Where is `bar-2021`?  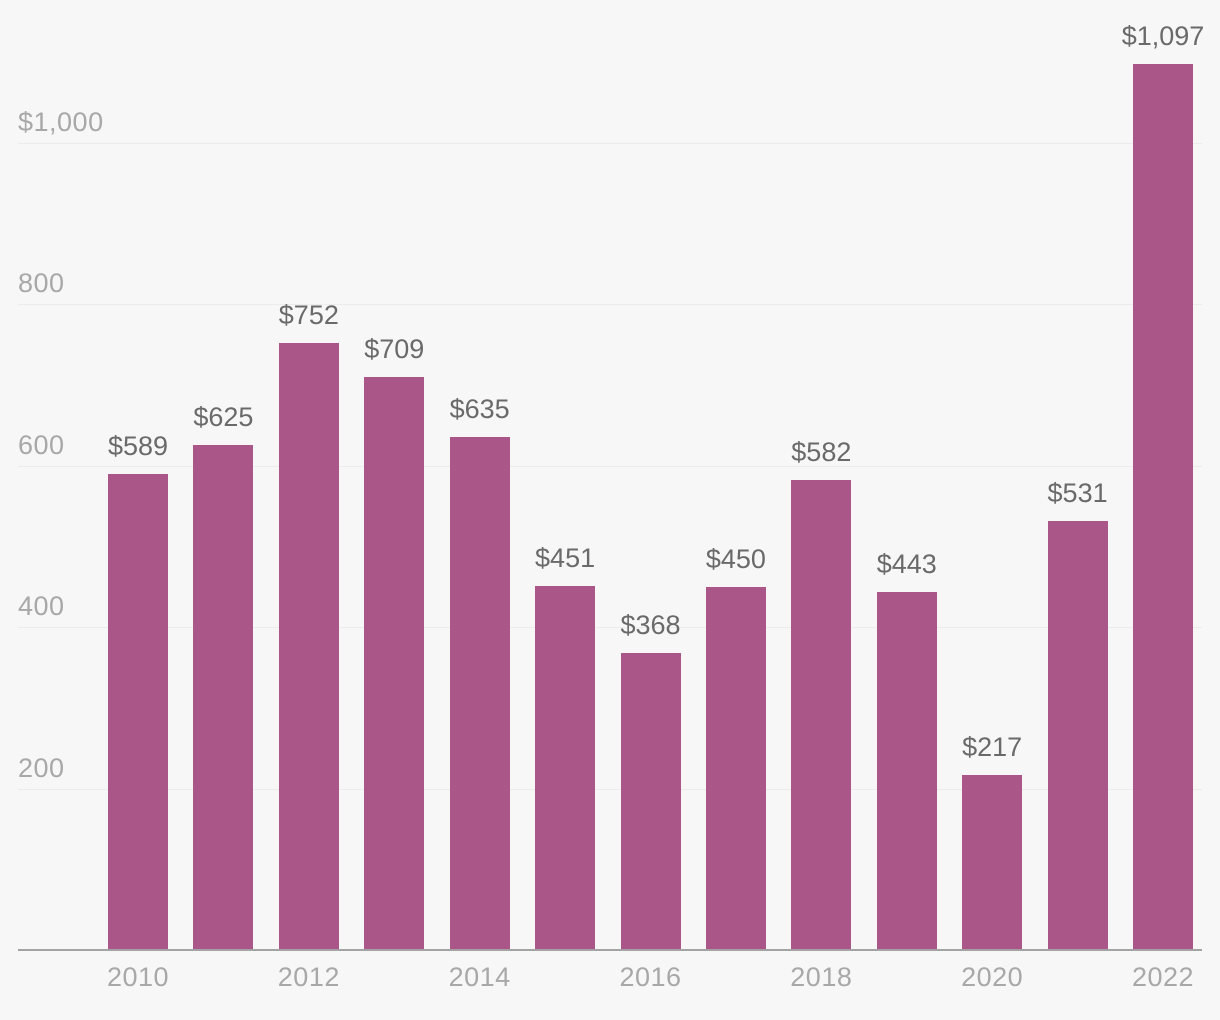
bar-2021 is located at coordinates (1077, 735).